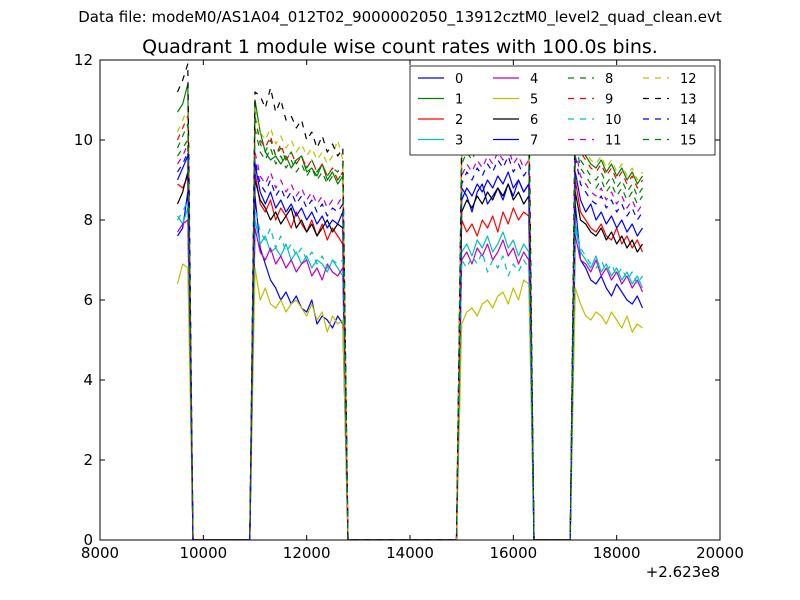  I want to click on legend-label-11: 11, so click(613, 141).